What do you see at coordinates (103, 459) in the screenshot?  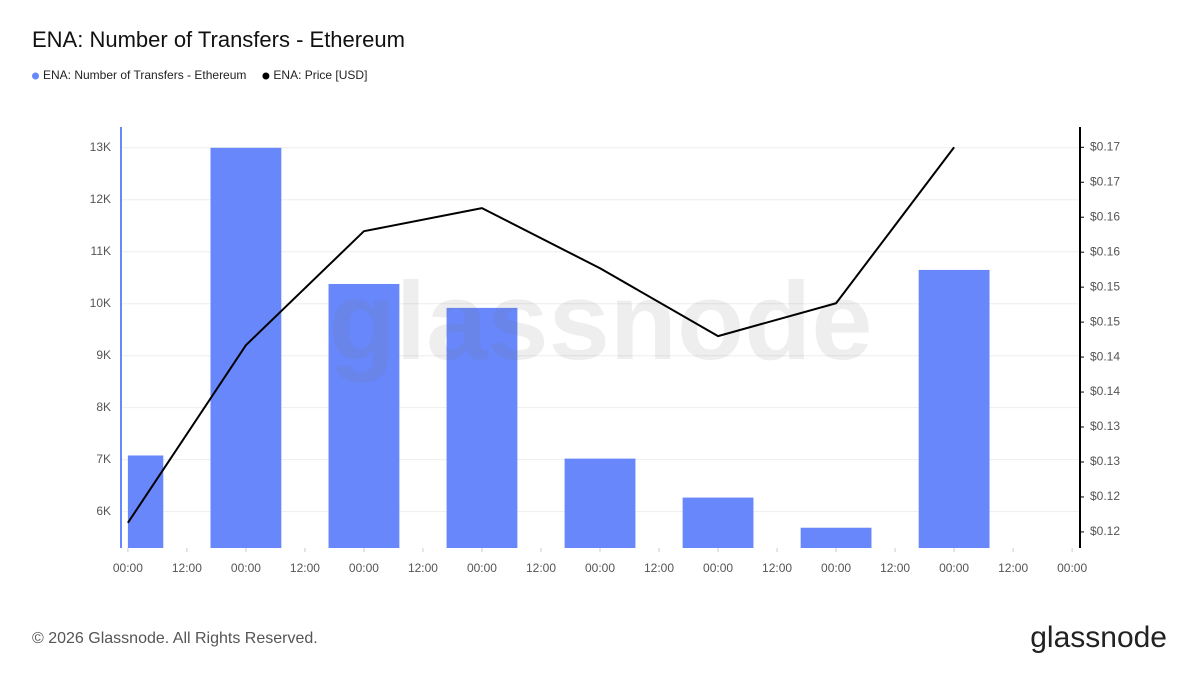 I see `y-tick-label: 7K` at bounding box center [103, 459].